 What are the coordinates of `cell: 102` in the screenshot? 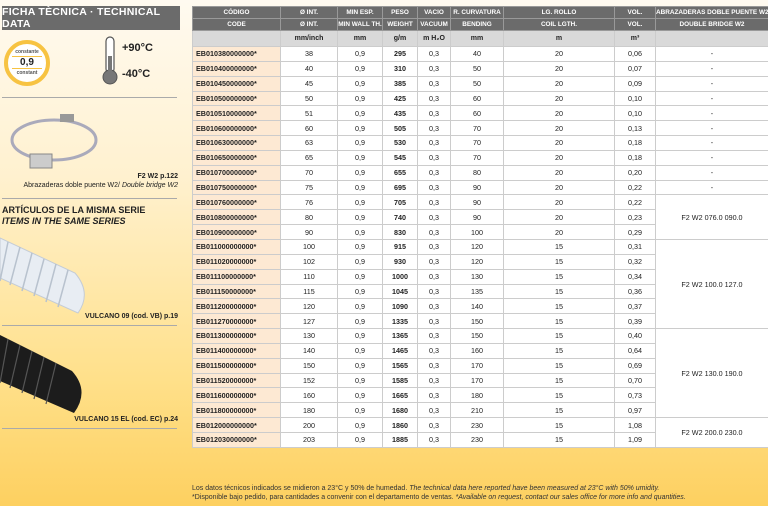 It's located at (309, 261).